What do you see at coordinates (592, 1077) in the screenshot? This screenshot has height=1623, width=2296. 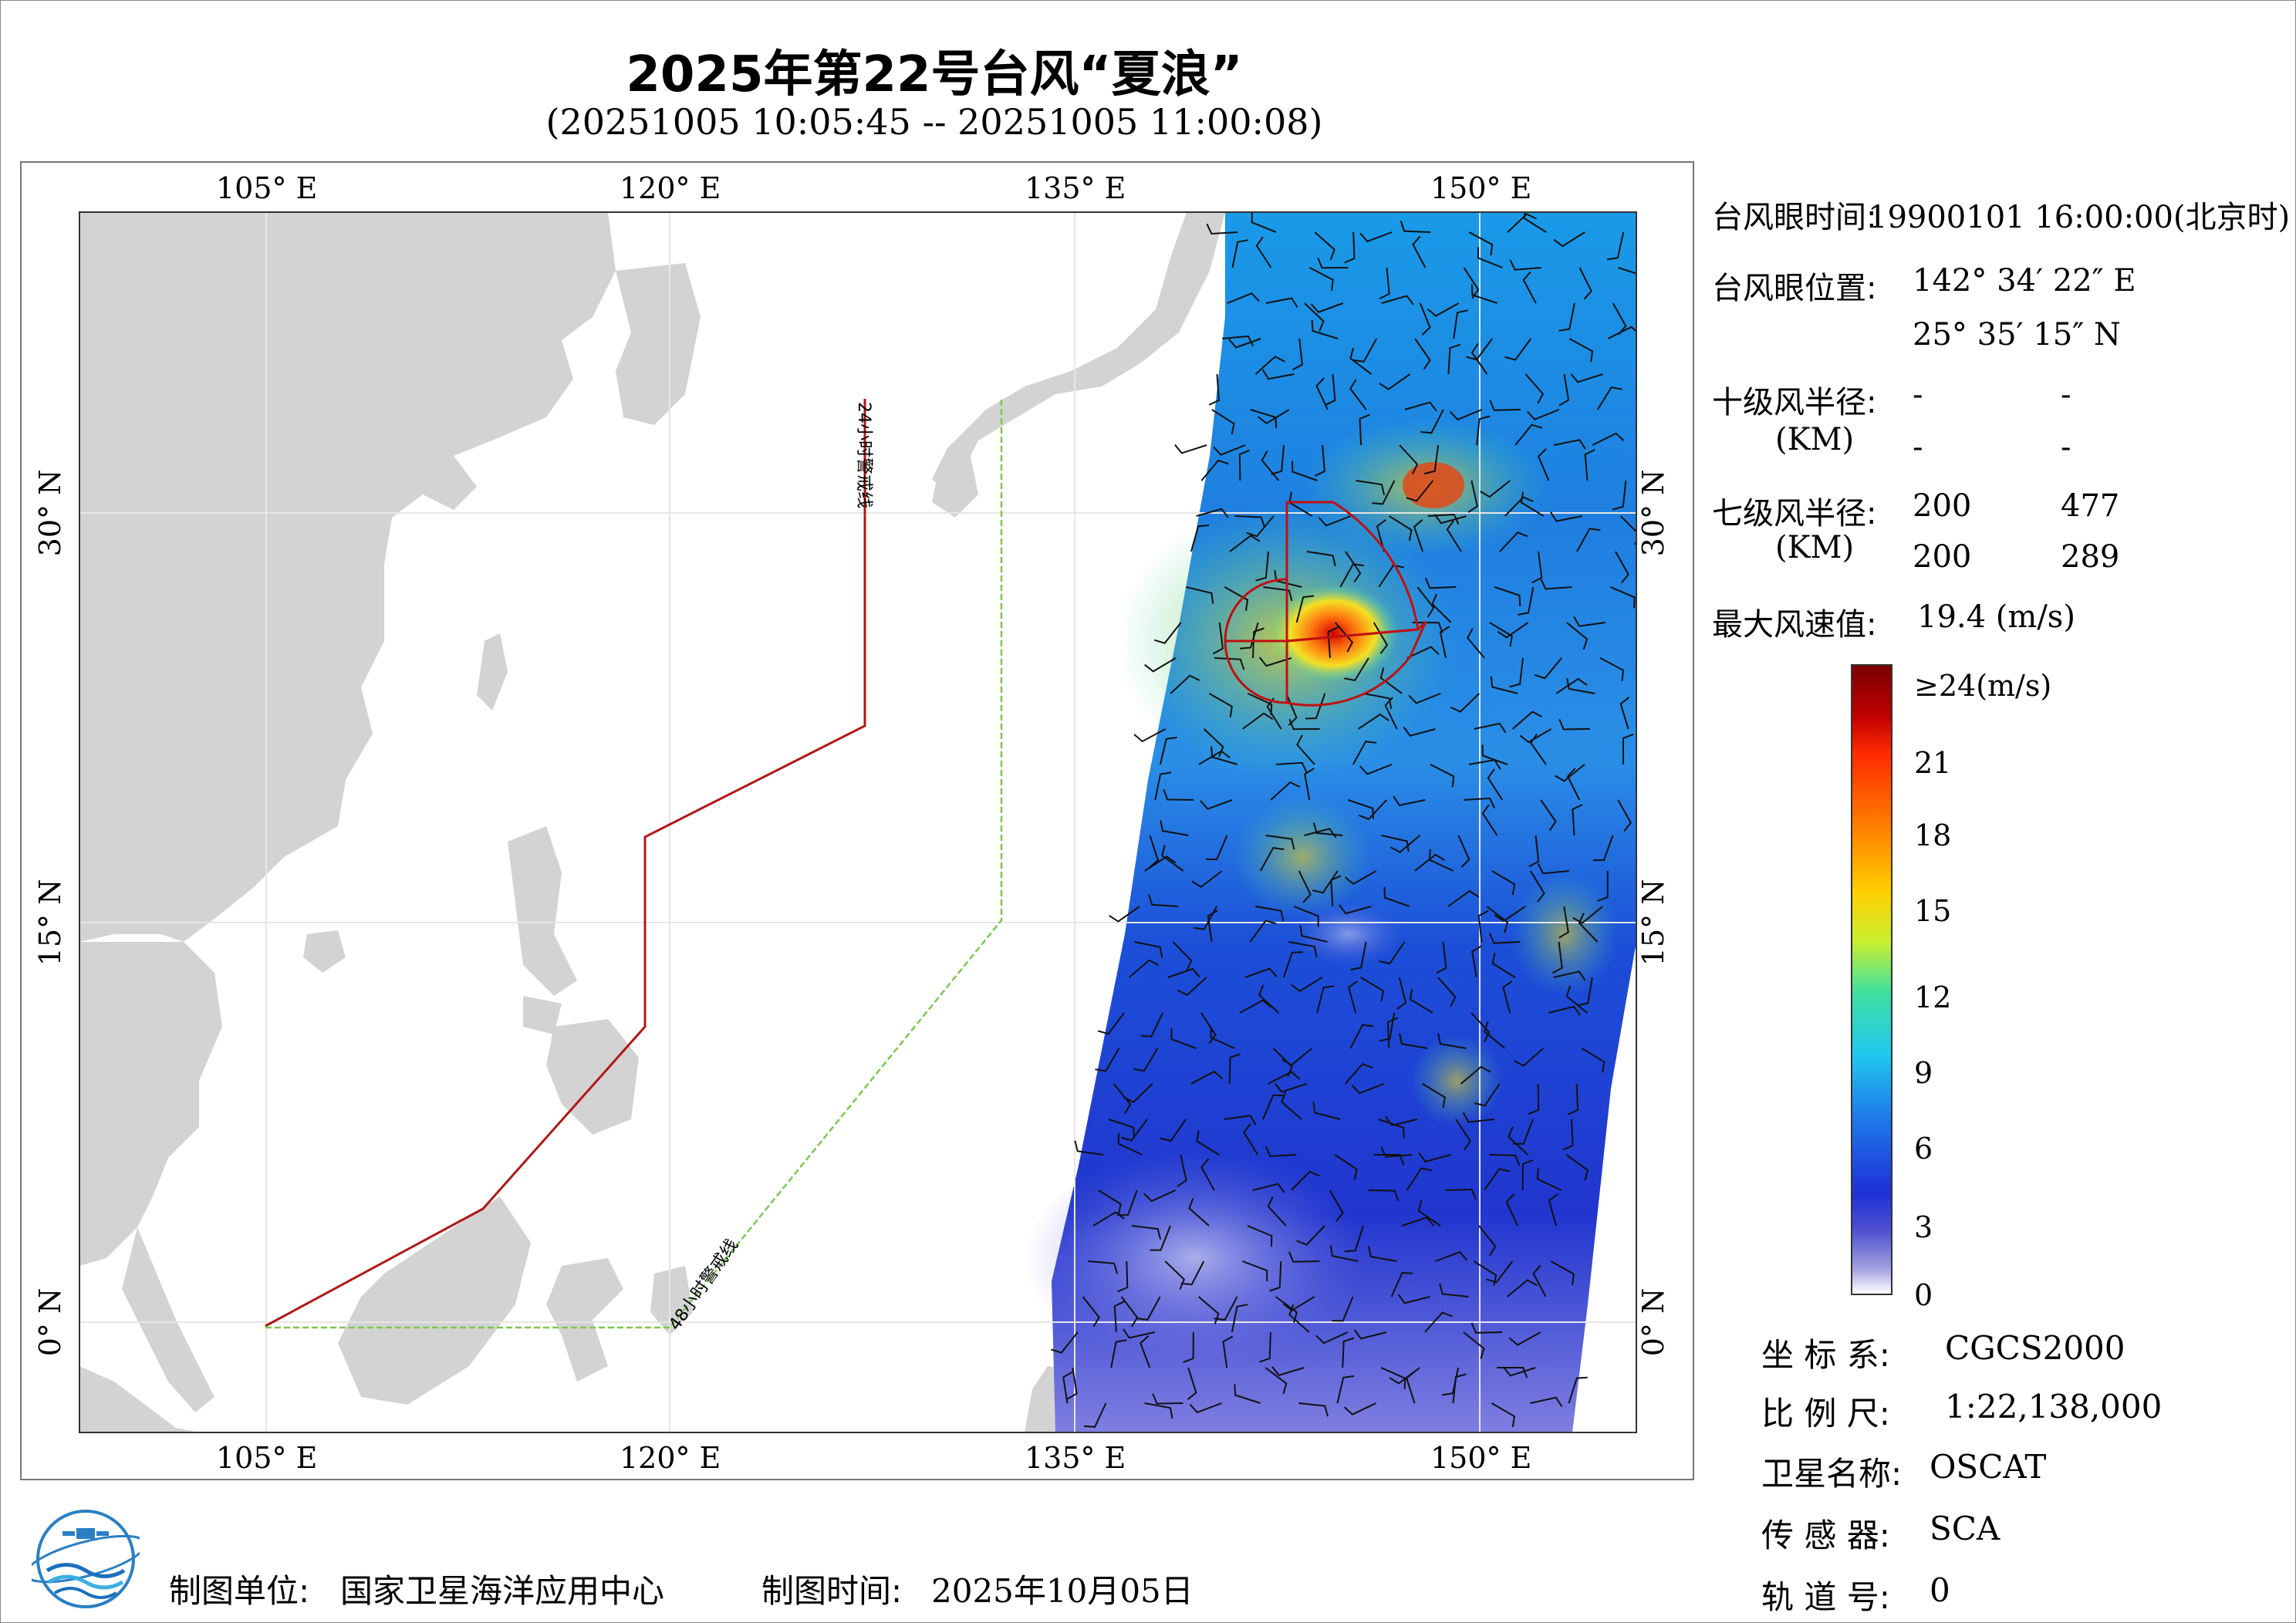 I see `land-mindanao` at bounding box center [592, 1077].